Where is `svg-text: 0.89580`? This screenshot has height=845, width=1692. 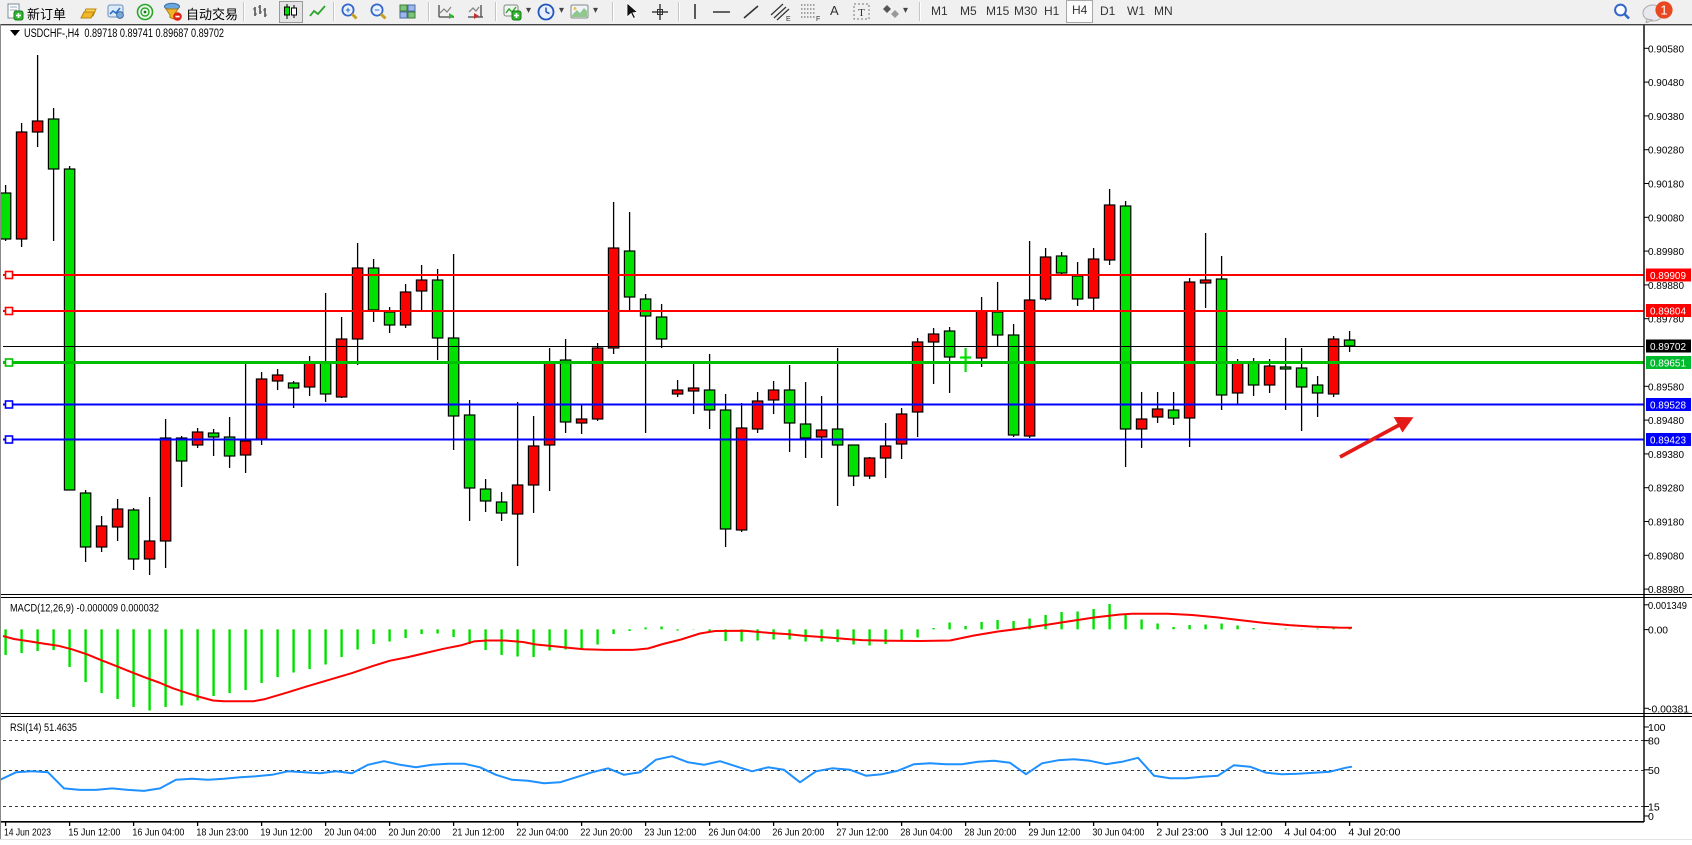
svg-text: 0.89580 is located at coordinates (1666, 387).